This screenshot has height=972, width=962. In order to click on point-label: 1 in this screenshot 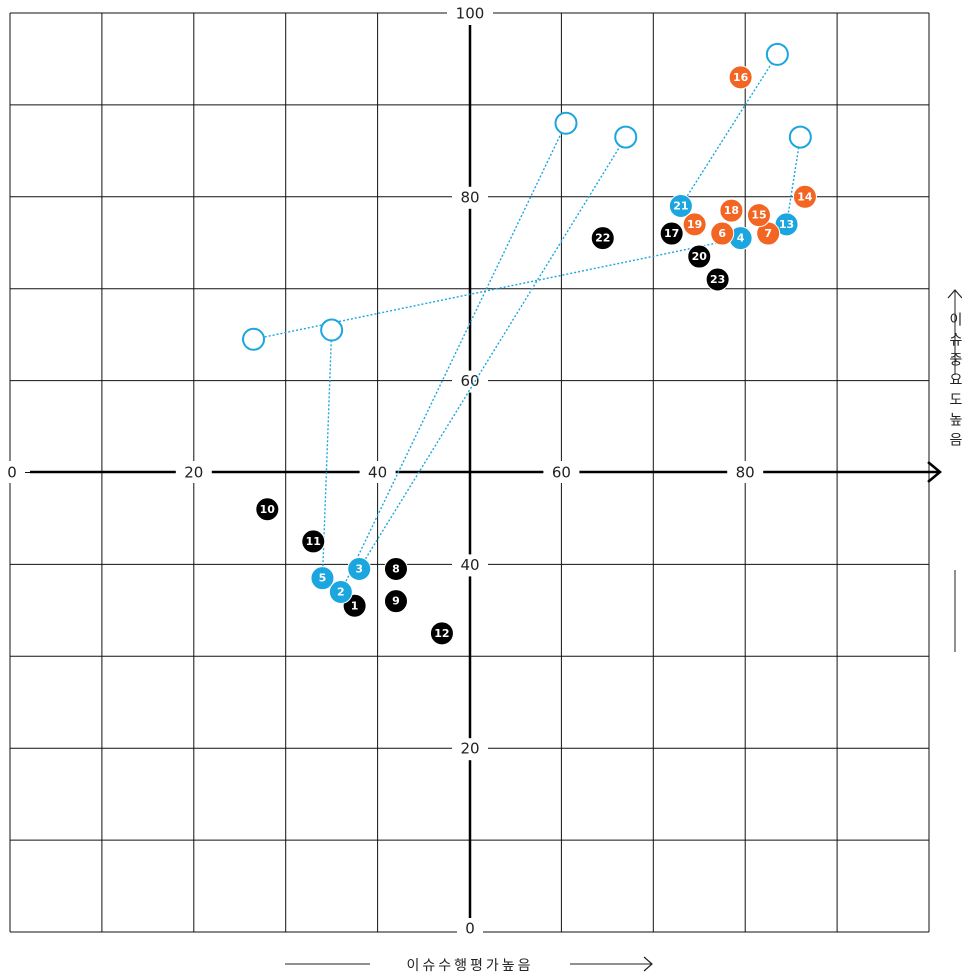, I will do `click(355, 605)`.